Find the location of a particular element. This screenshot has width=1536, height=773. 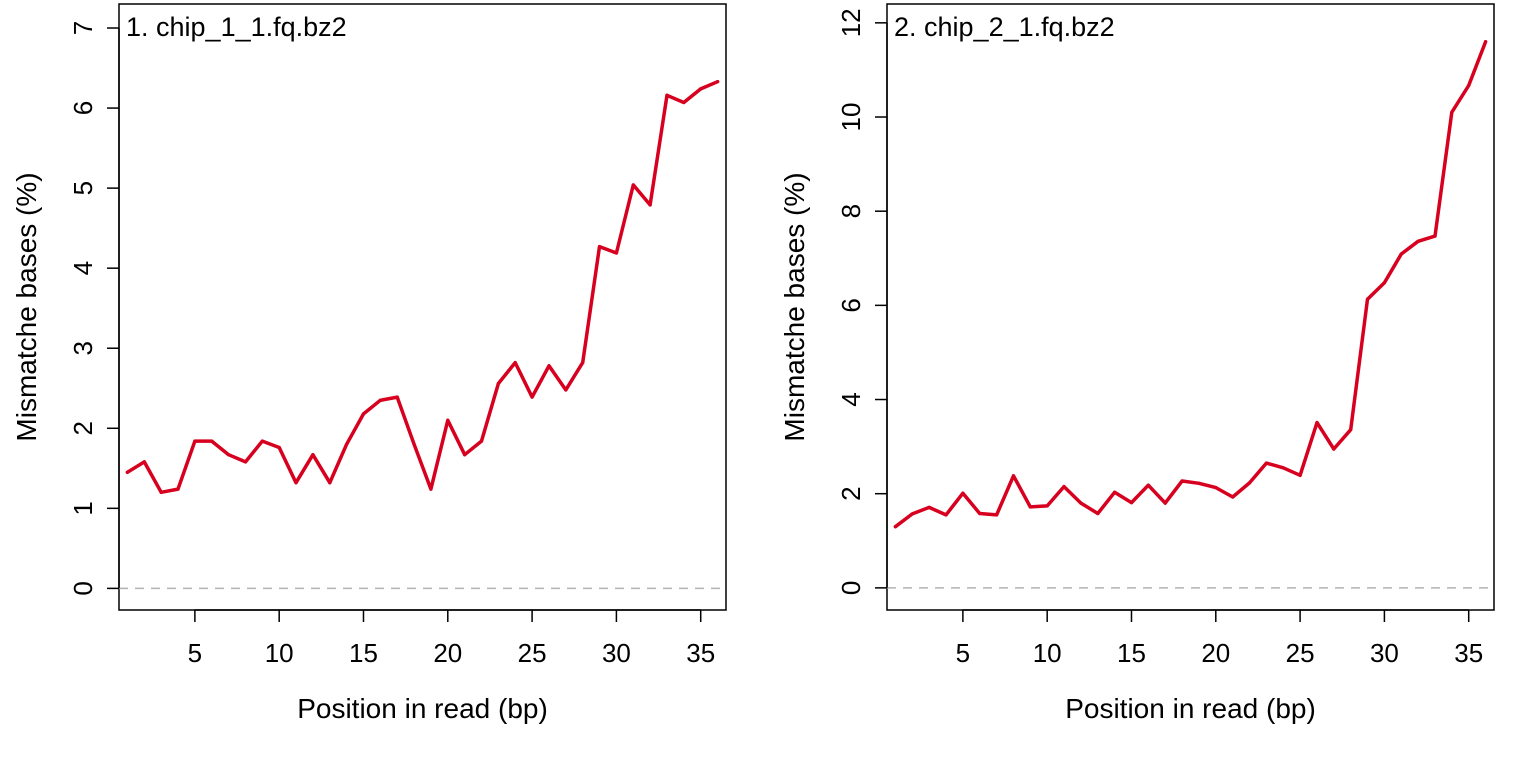

panel-title: 2. chip_2_1.fq.bz2 is located at coordinates (1004, 27).